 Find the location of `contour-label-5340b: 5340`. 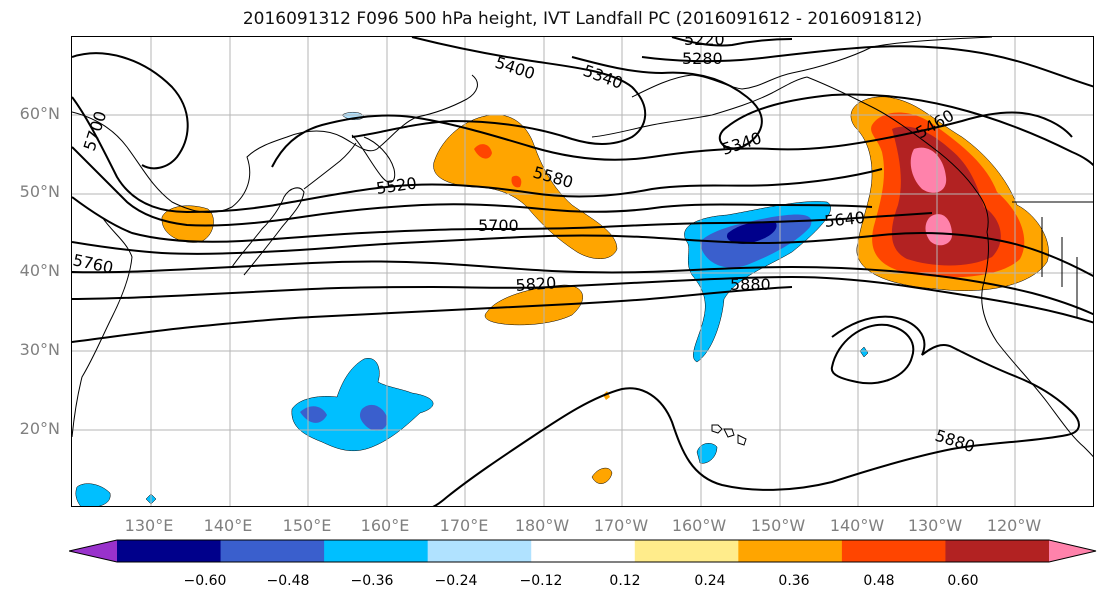

contour-label-5340b: 5340 is located at coordinates (741, 143).